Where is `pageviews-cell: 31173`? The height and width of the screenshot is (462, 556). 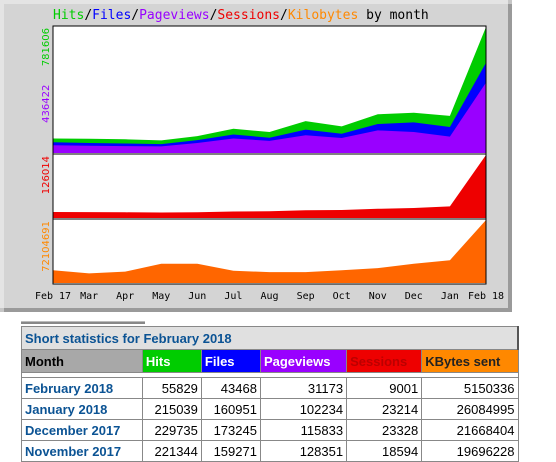
pageviews-cell: 31173 is located at coordinates (303, 388).